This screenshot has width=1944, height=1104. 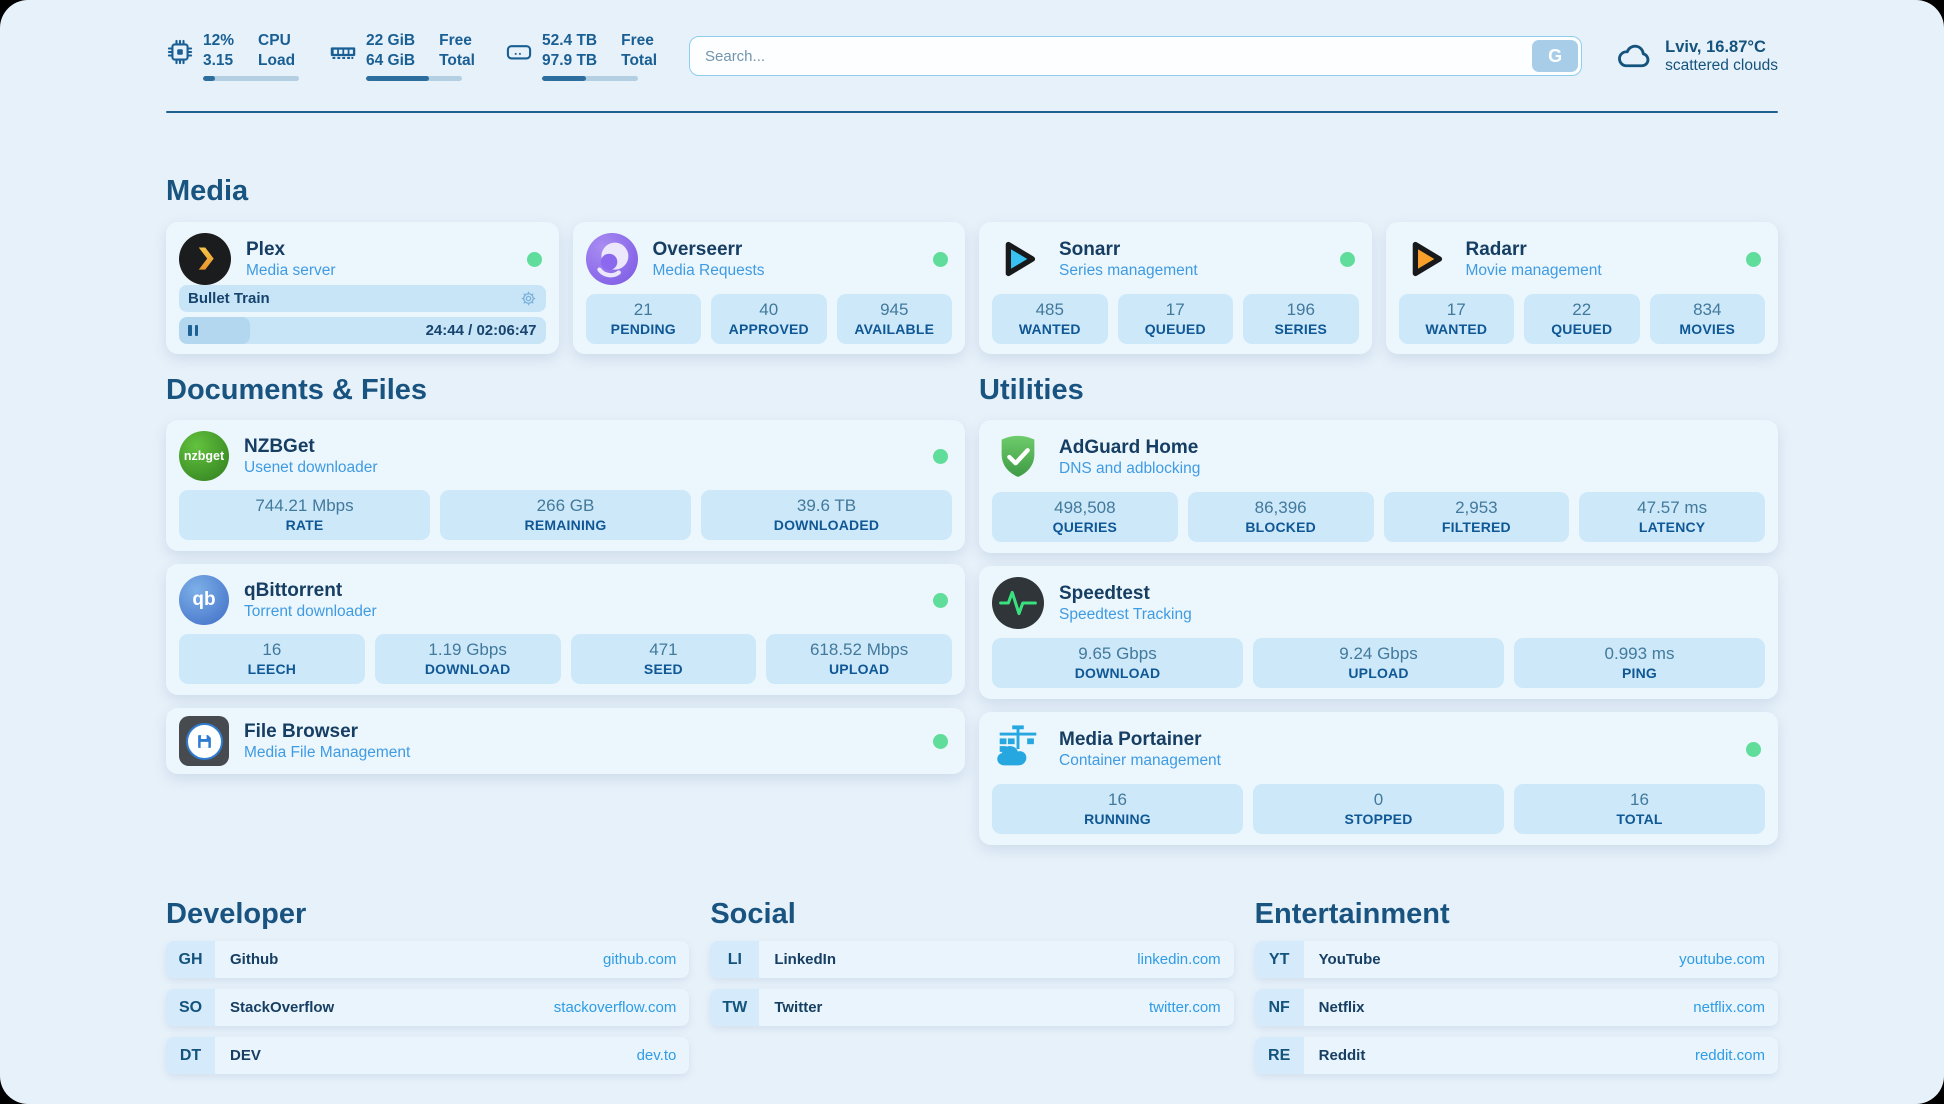 What do you see at coordinates (232, 56) in the screenshot?
I see `cpu-stat-widget: 12% 3.15 CPU Load` at bounding box center [232, 56].